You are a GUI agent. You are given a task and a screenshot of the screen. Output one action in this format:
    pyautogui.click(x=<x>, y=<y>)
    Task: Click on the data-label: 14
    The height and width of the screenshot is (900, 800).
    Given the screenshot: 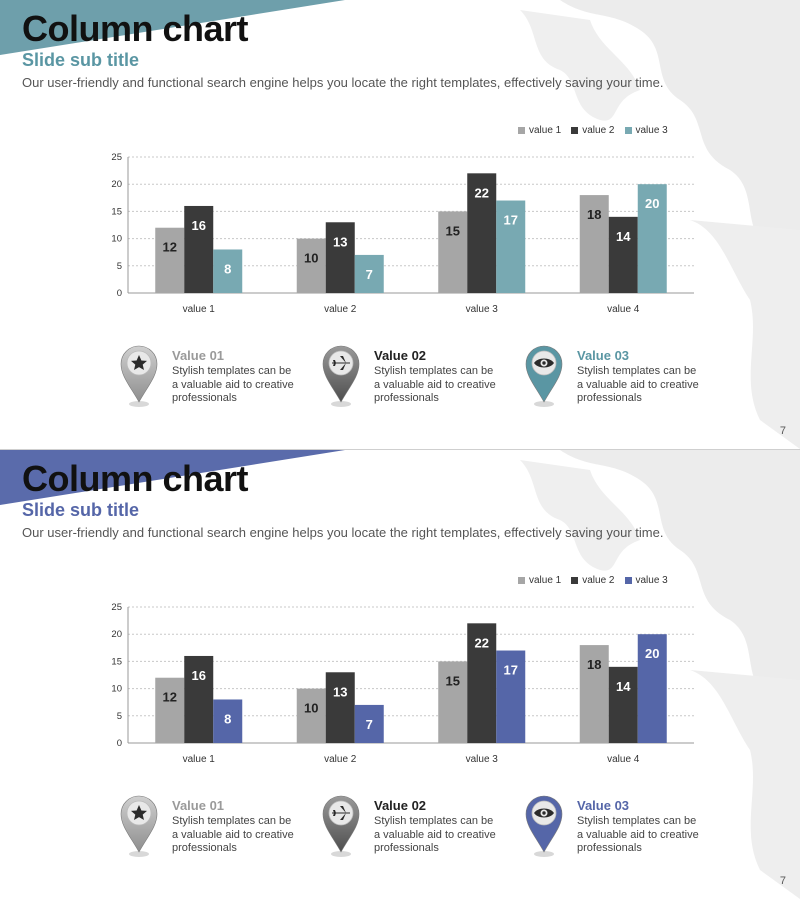 What is the action you would take?
    pyautogui.click(x=623, y=686)
    